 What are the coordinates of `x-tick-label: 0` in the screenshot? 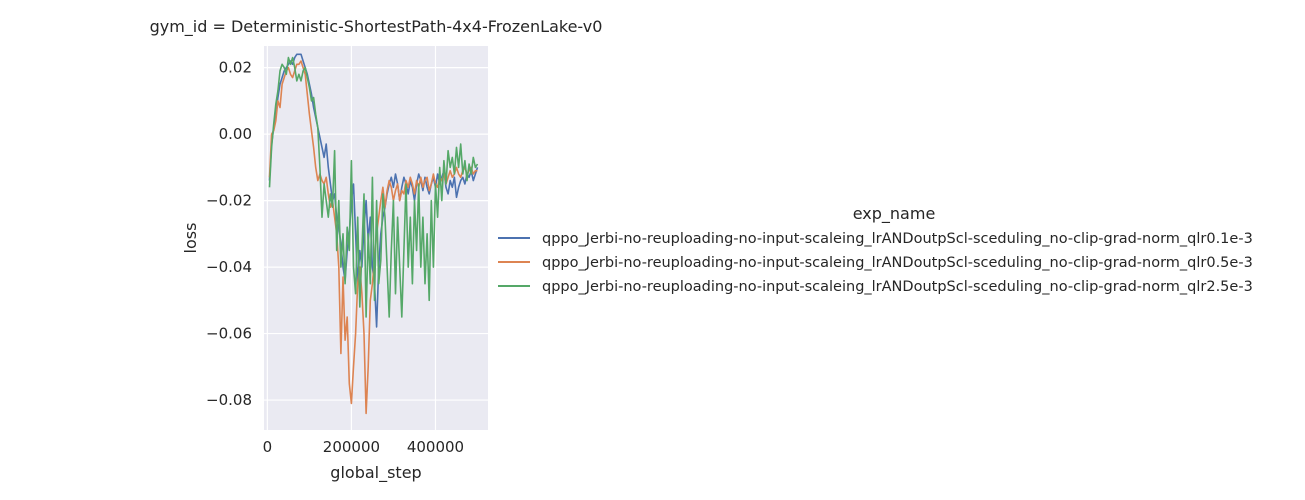 It's located at (268, 447).